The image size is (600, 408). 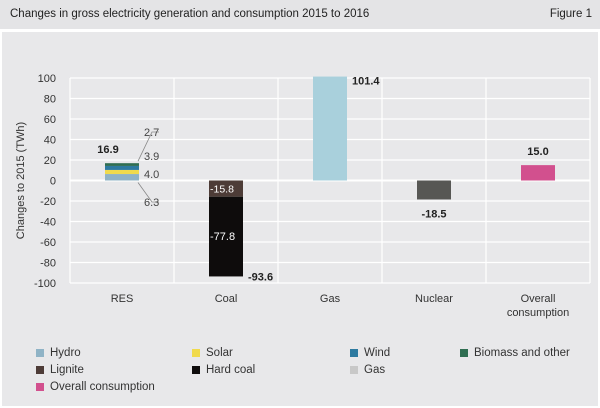 What do you see at coordinates (222, 237) in the screenshot?
I see `data-label-hard-coal: -77.8` at bounding box center [222, 237].